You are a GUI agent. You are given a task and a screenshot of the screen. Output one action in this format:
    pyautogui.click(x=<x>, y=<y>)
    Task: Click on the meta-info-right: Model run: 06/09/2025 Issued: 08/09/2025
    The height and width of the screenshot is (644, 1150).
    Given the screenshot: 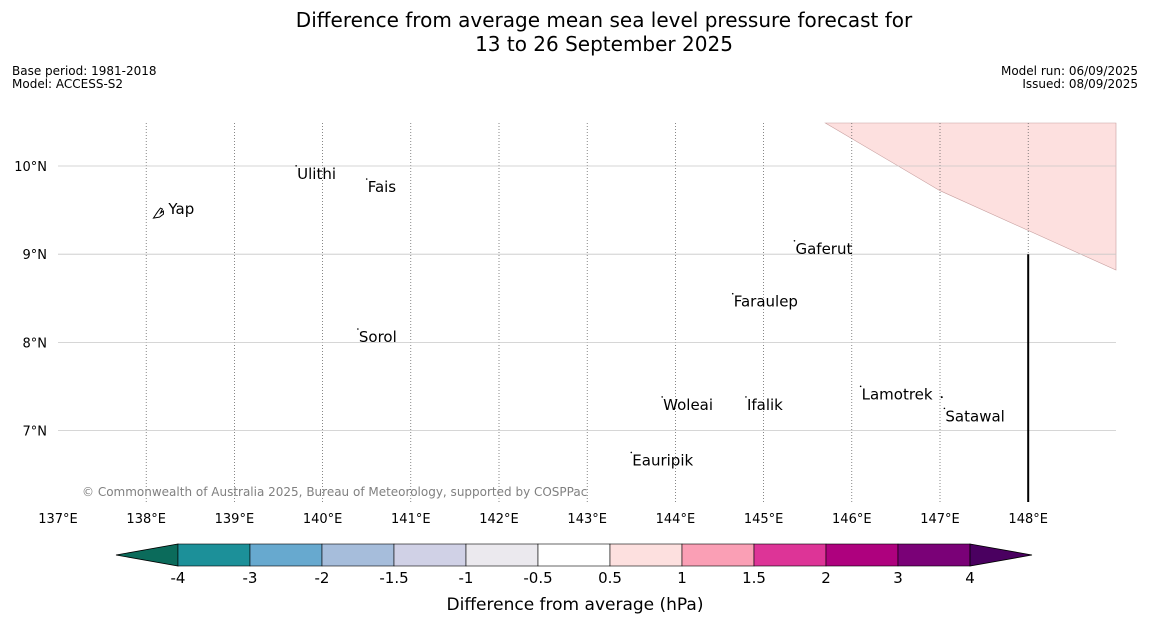 What is the action you would take?
    pyautogui.click(x=1069, y=78)
    